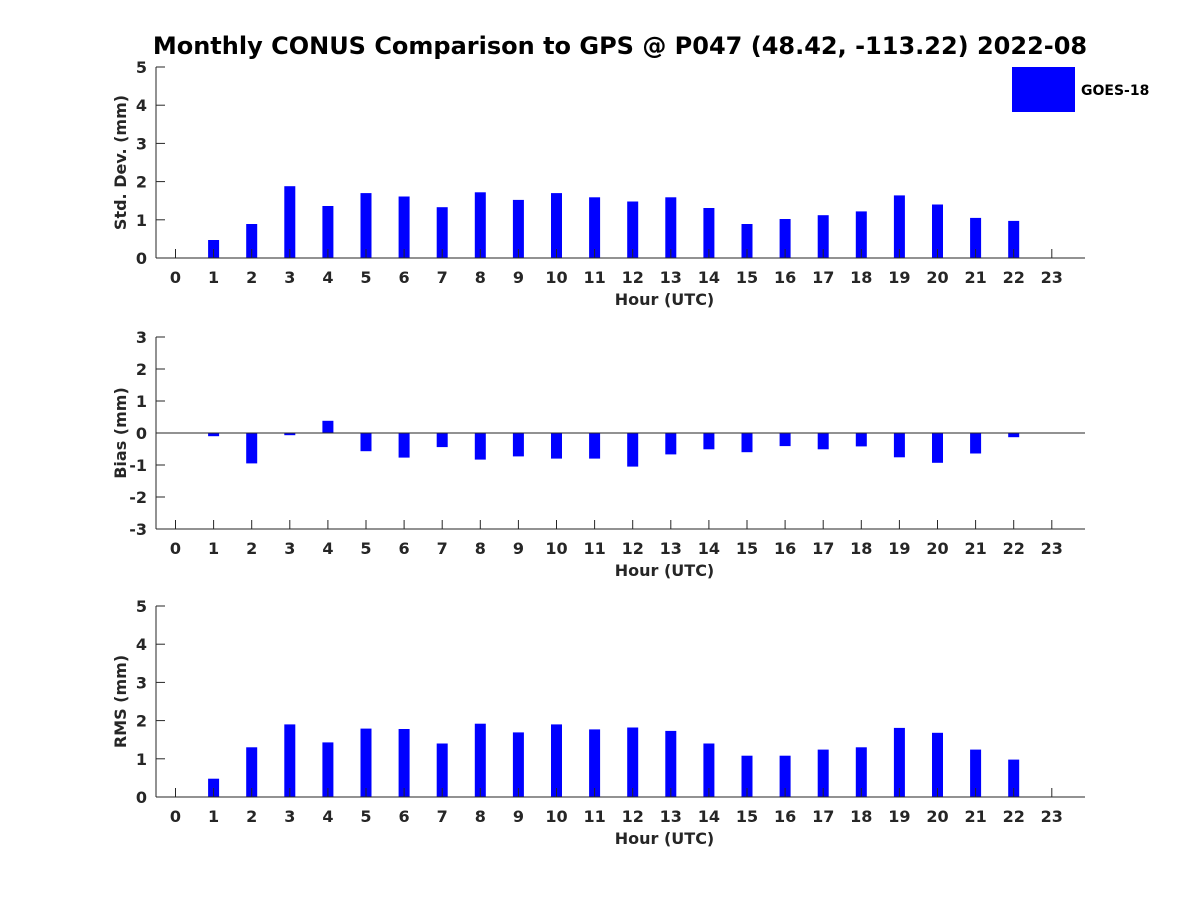 This screenshot has height=900, width=1200. Describe the element at coordinates (633, 548) in the screenshot. I see `x-tick-label: 12` at that location.